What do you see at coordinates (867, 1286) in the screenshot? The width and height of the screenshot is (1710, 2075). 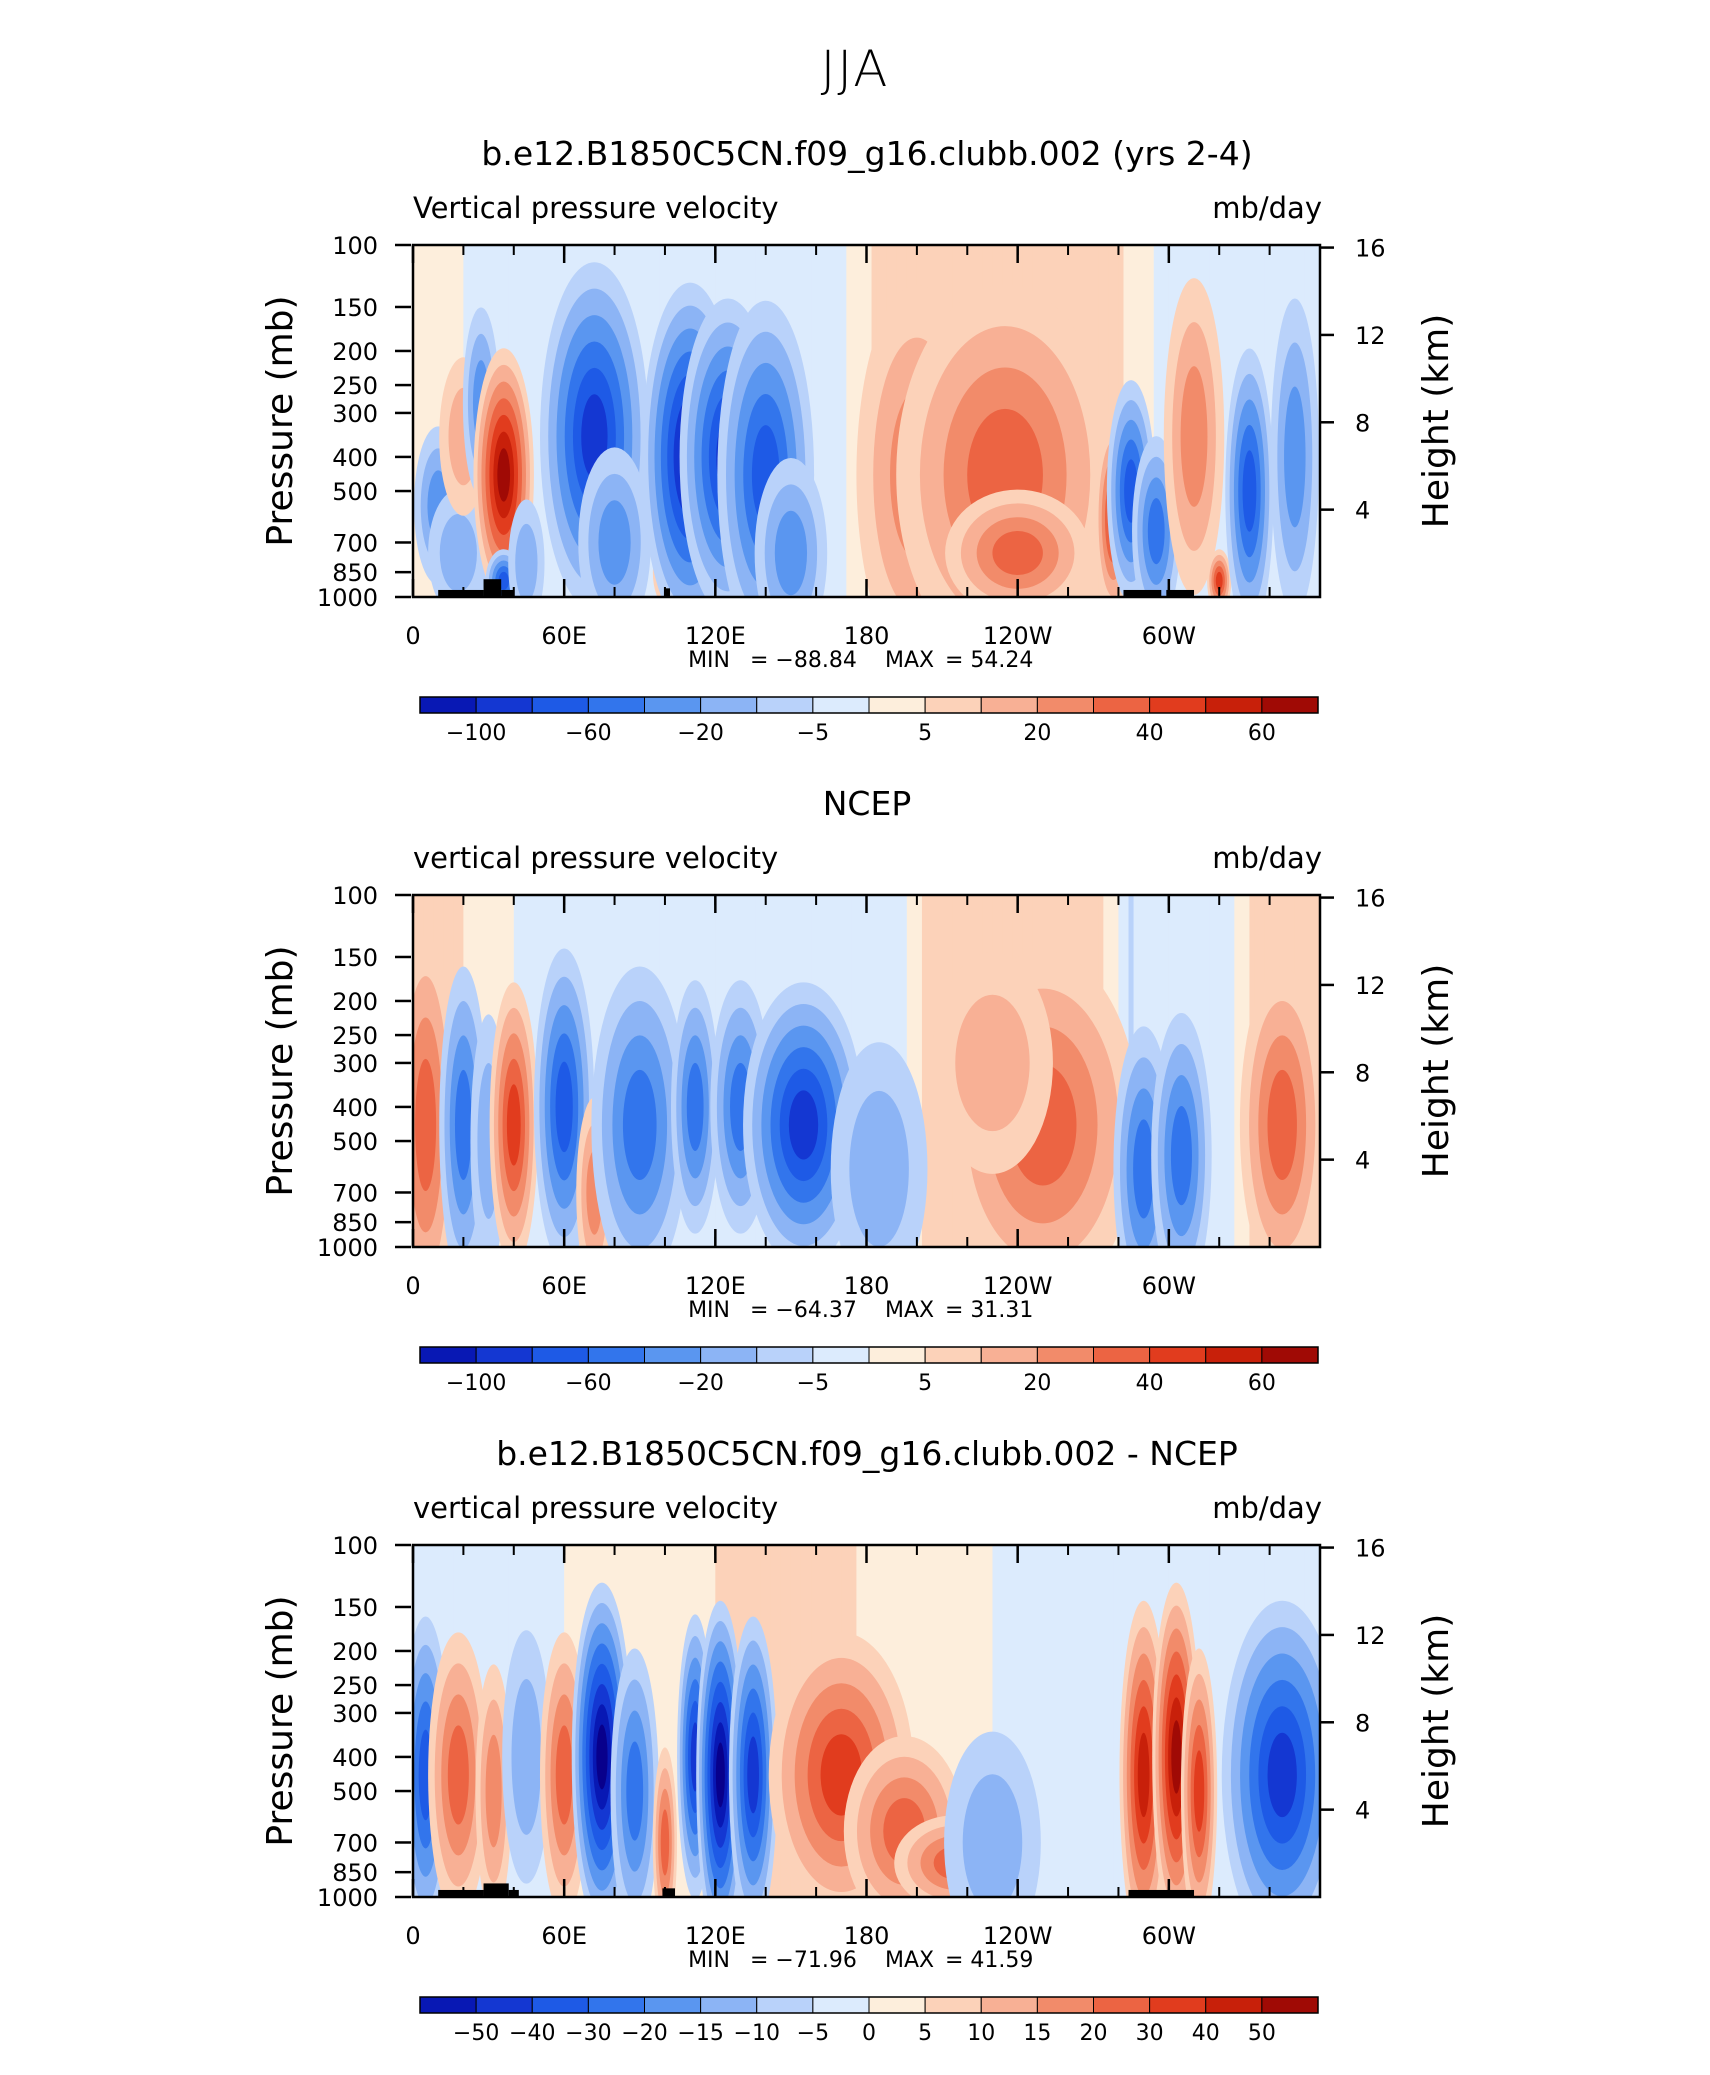 I see `x-tick-label: 180` at bounding box center [867, 1286].